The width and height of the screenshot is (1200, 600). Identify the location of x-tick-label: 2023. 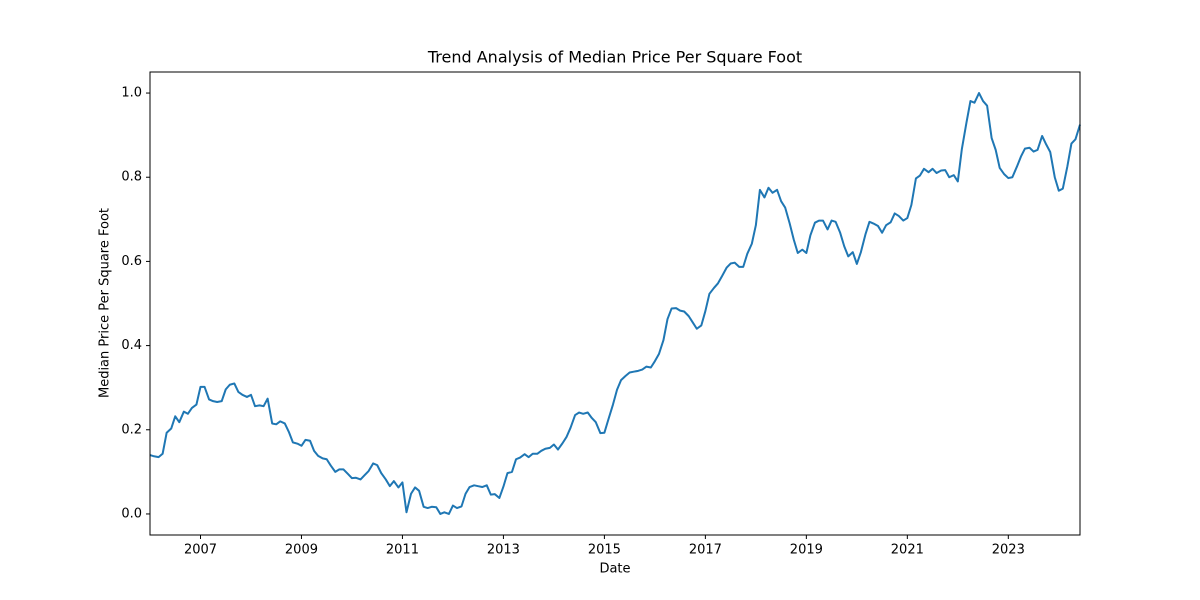
(1008, 550).